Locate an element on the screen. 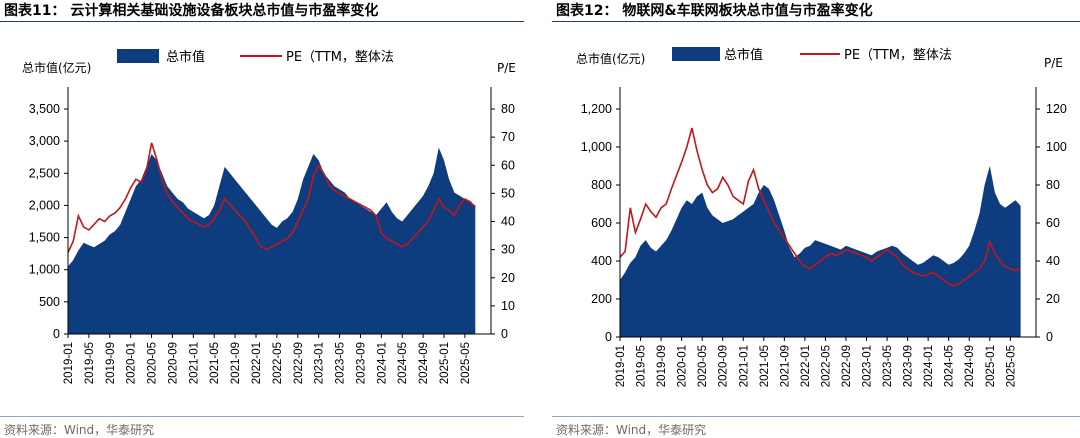 The width and height of the screenshot is (1080, 438). bottom-rule-left is located at coordinates (262, 416).